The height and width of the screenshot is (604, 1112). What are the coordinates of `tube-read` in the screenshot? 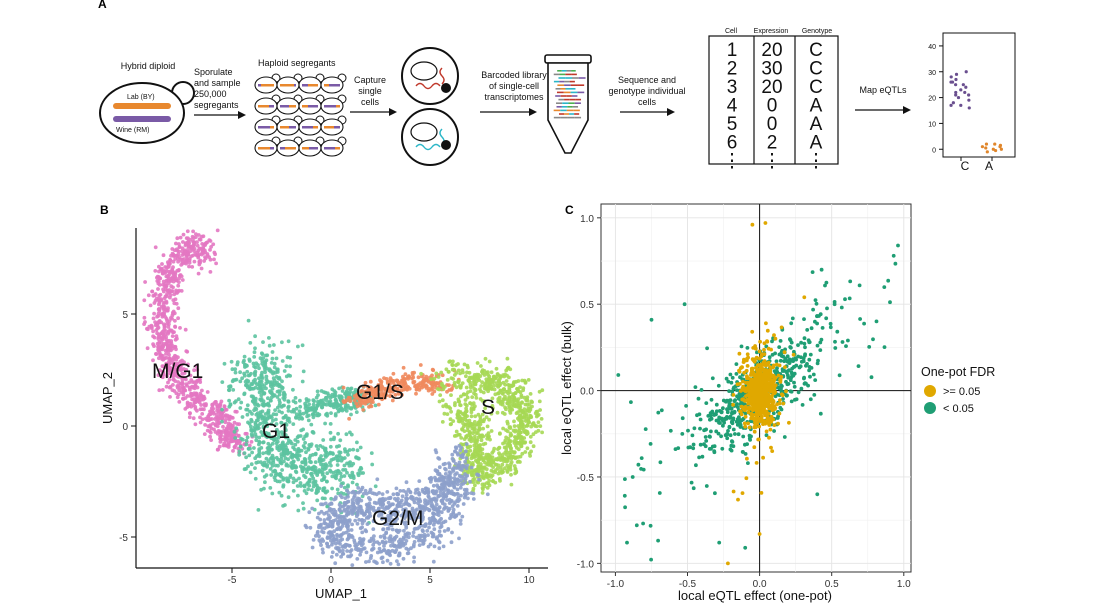 It's located at (570, 99).